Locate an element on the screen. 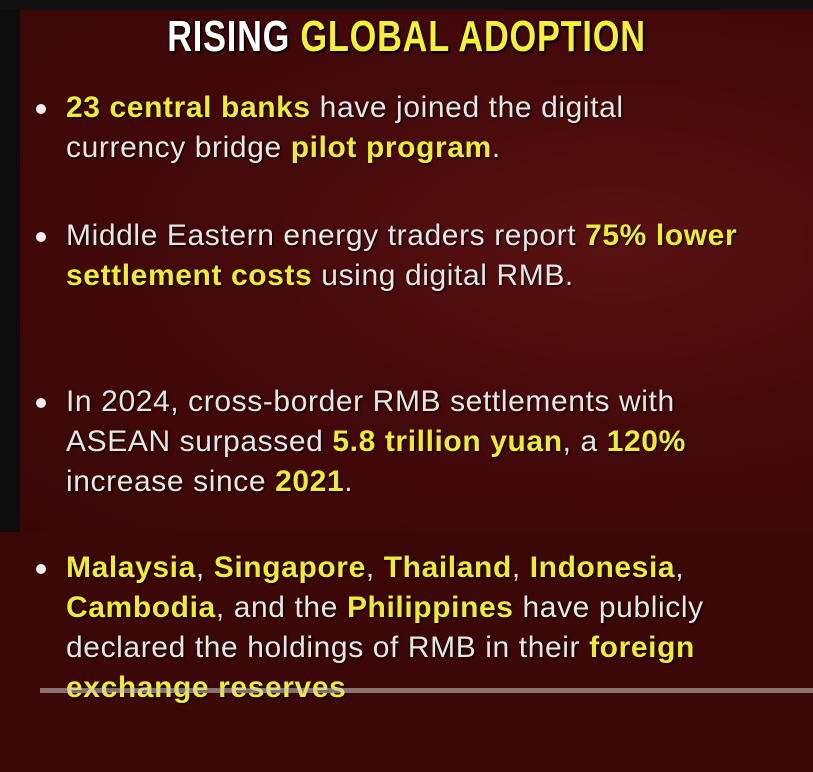  video-progress-bar is located at coordinates (426, 690).